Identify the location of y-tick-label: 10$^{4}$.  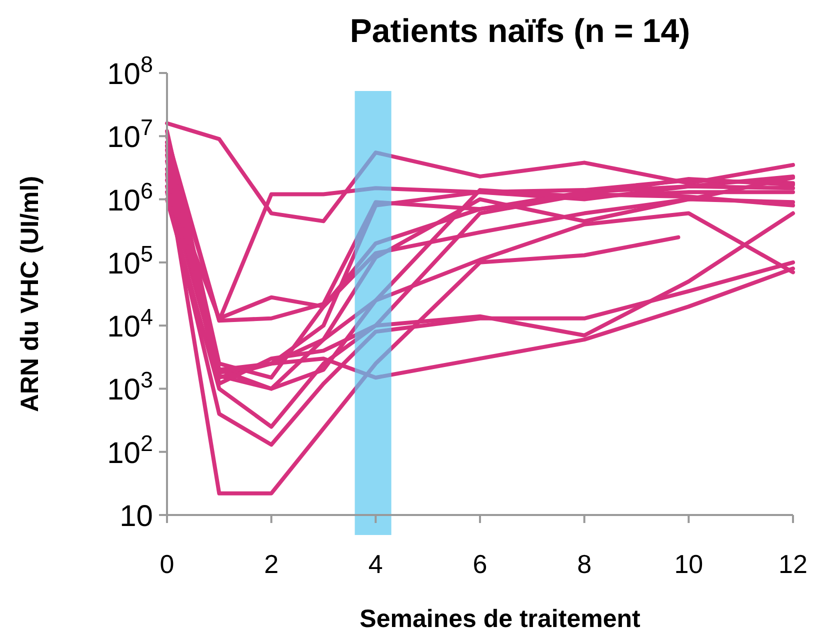
(130, 324).